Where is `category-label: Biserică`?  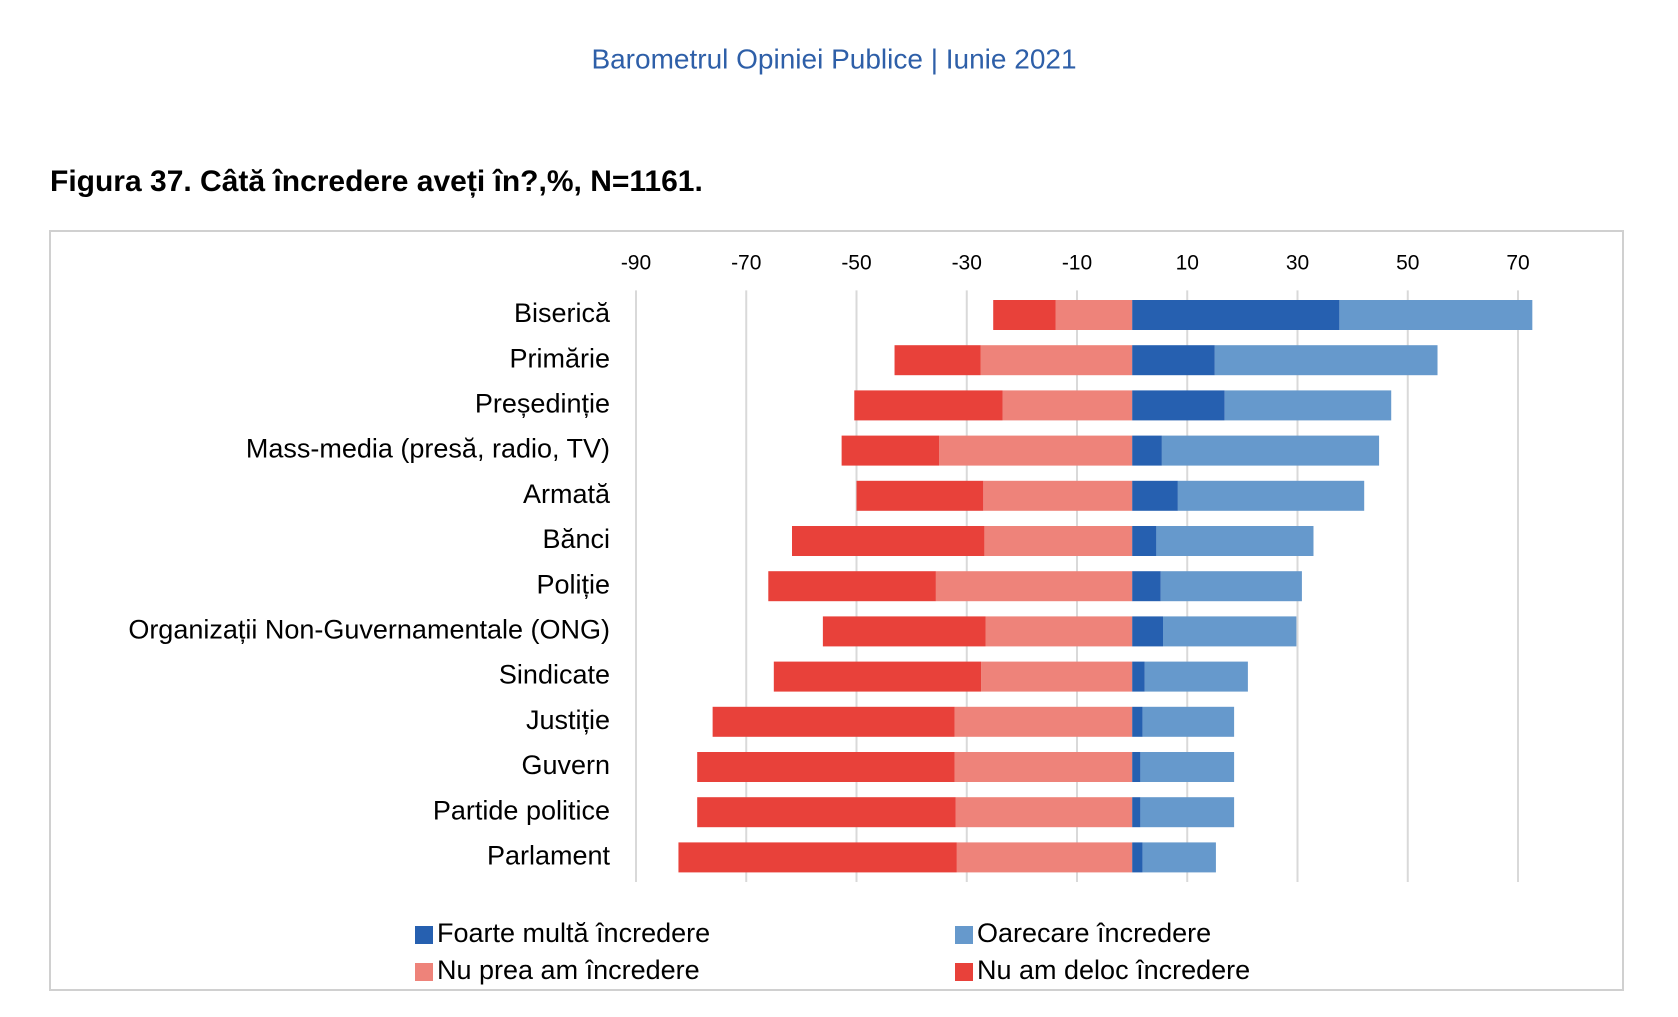
category-label: Biserică is located at coordinates (562, 313).